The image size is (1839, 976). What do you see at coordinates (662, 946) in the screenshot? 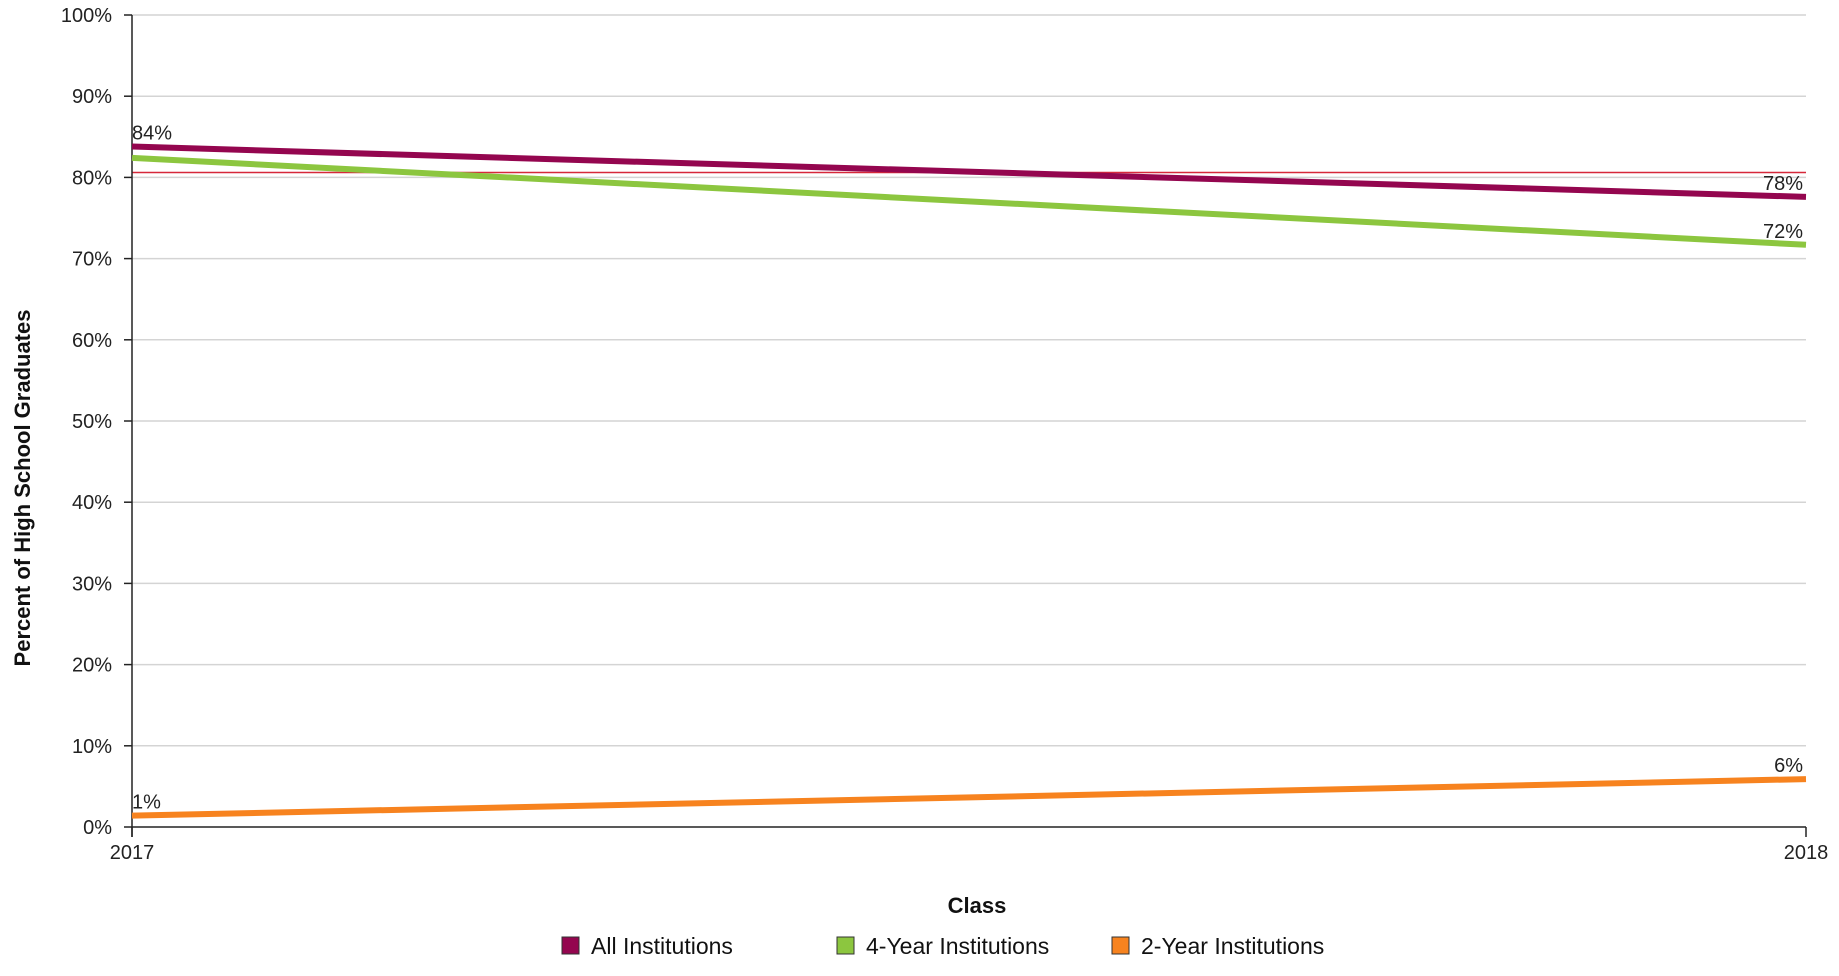
I see `legend-label: All Institutions` at bounding box center [662, 946].